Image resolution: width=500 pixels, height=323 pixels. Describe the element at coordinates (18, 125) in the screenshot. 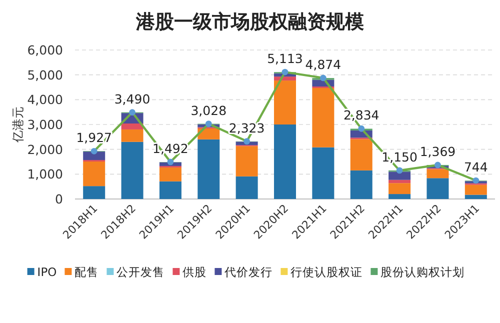

I see `y-axis-title: 亿港元` at that location.